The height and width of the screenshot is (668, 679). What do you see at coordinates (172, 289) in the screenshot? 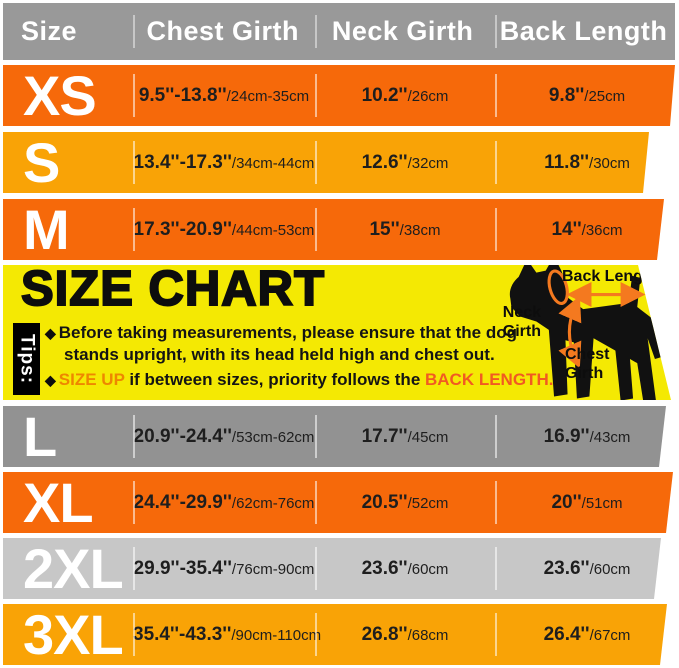
I see `banner-title: SIZE CHART` at bounding box center [172, 289].